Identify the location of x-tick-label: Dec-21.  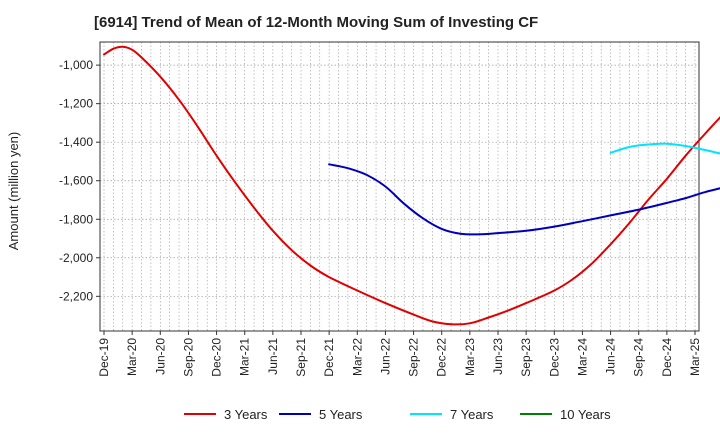
(329, 357).